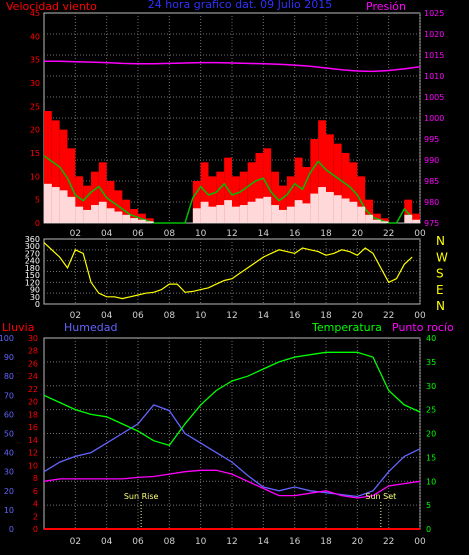 The image size is (469, 555). Describe the element at coordinates (35, 516) in the screenshot. I see `rain-y-tick-label: 2` at that location.